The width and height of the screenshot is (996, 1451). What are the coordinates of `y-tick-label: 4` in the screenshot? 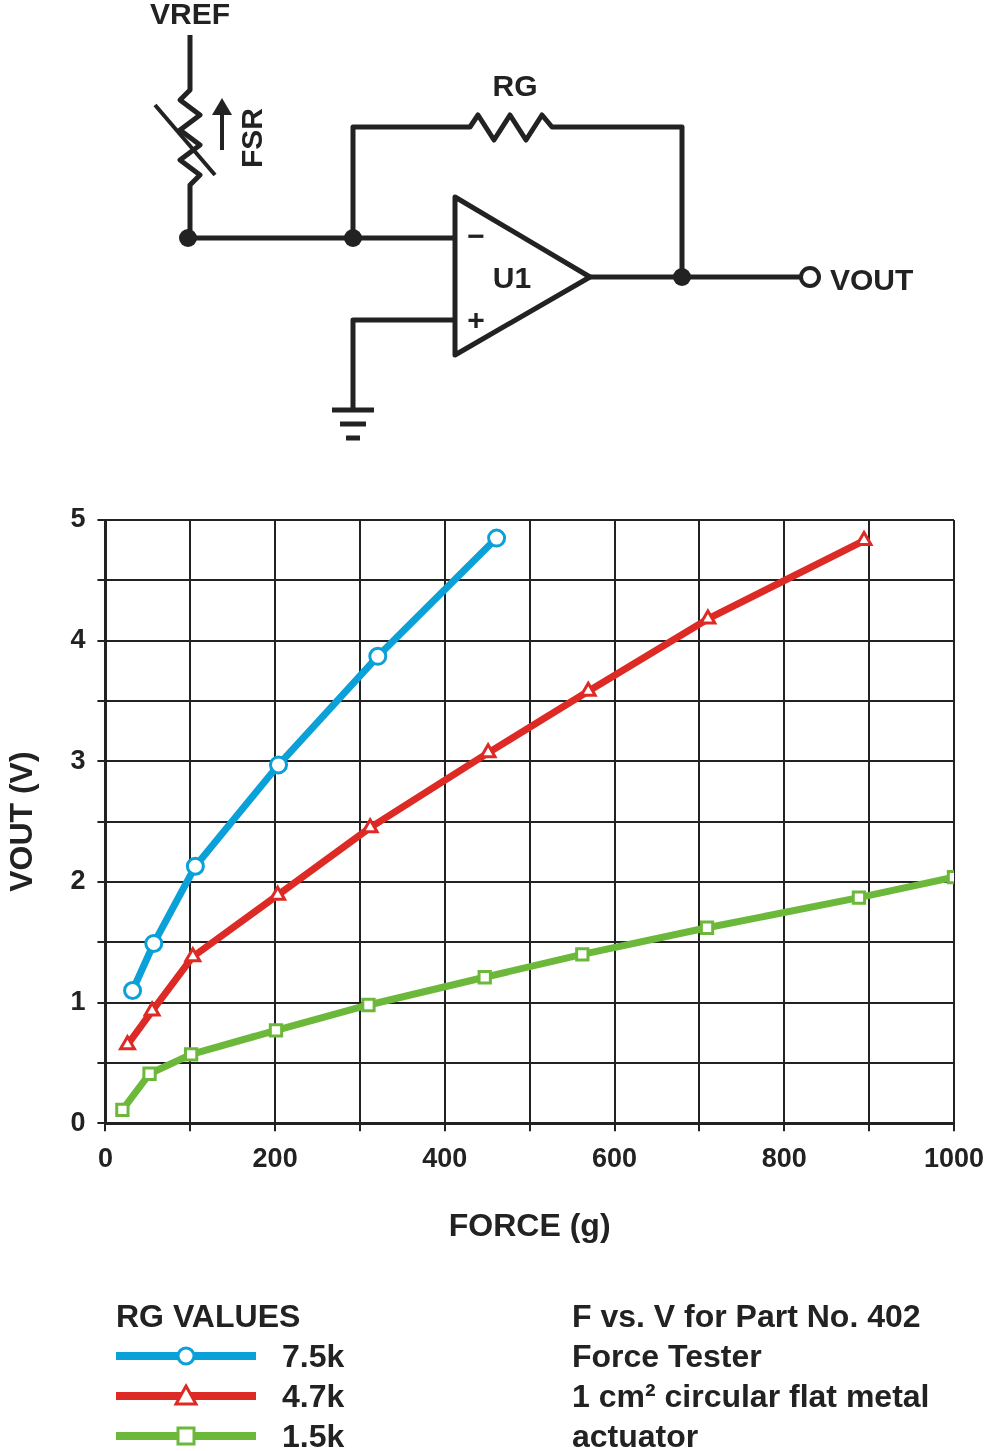 It's located at (78, 639).